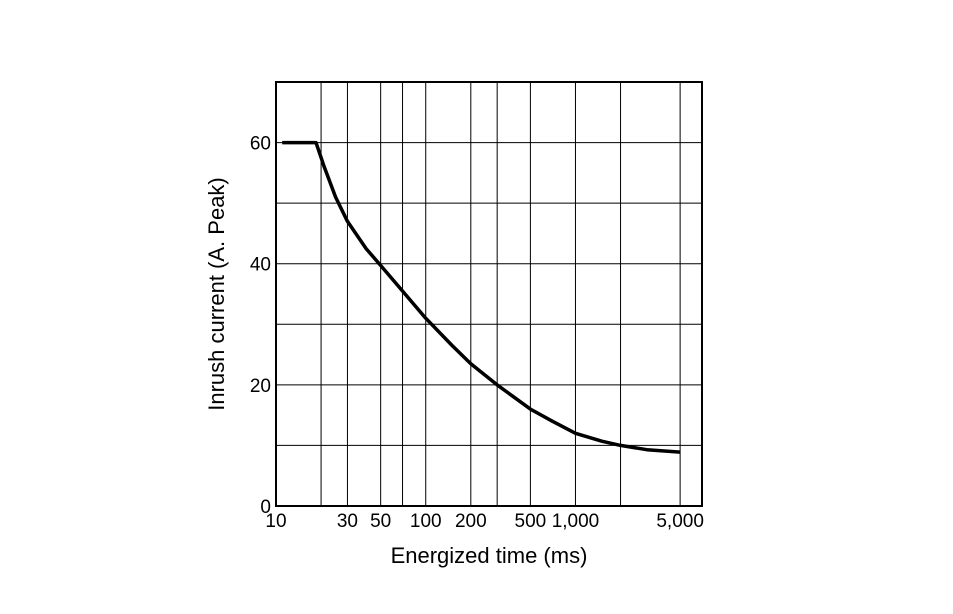  Describe the element at coordinates (471, 521) in the screenshot. I see `x-tick-label: 200` at that location.